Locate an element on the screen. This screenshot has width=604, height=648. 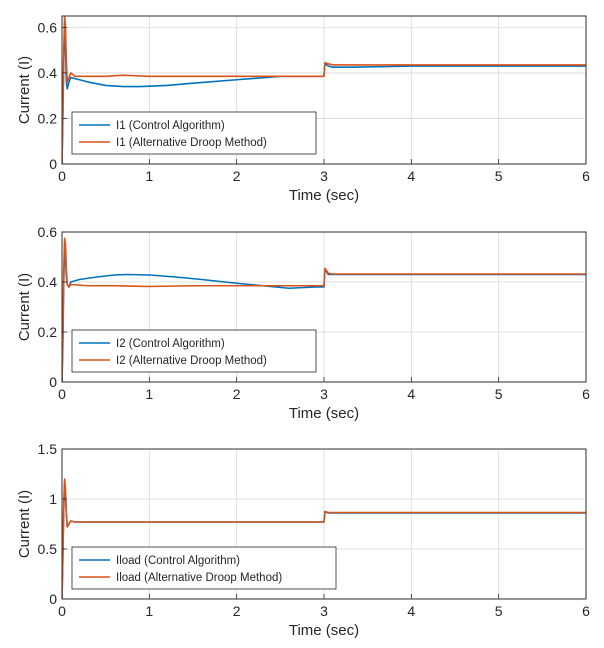
legend-label-control: I2 (Control Algorithm) is located at coordinates (170, 344).